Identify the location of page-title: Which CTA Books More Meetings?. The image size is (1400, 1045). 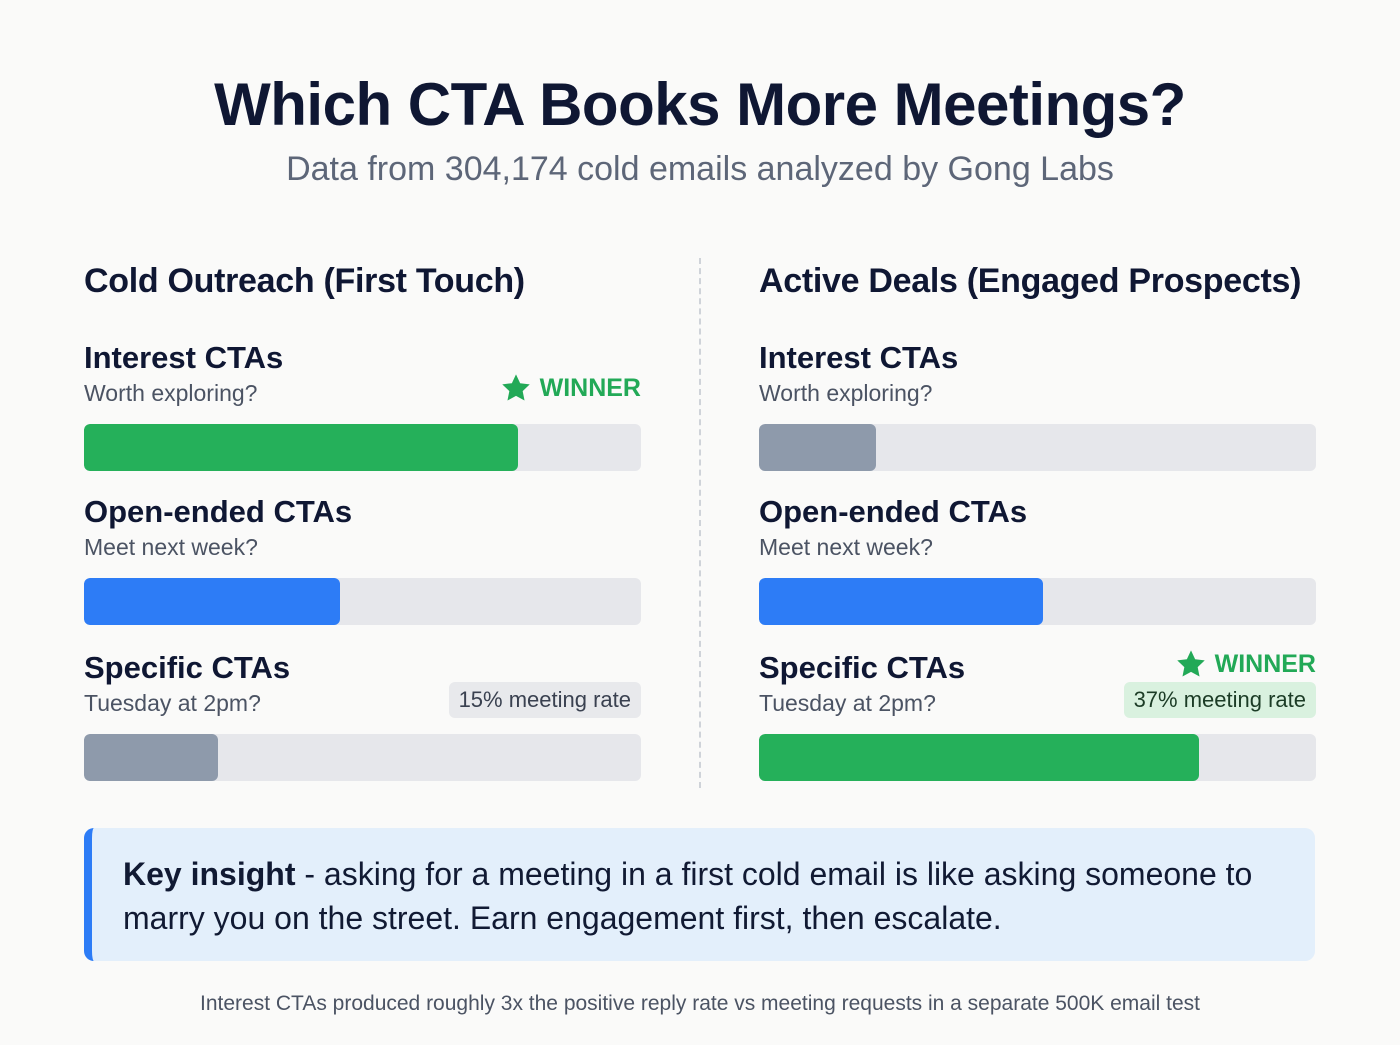
(700, 104).